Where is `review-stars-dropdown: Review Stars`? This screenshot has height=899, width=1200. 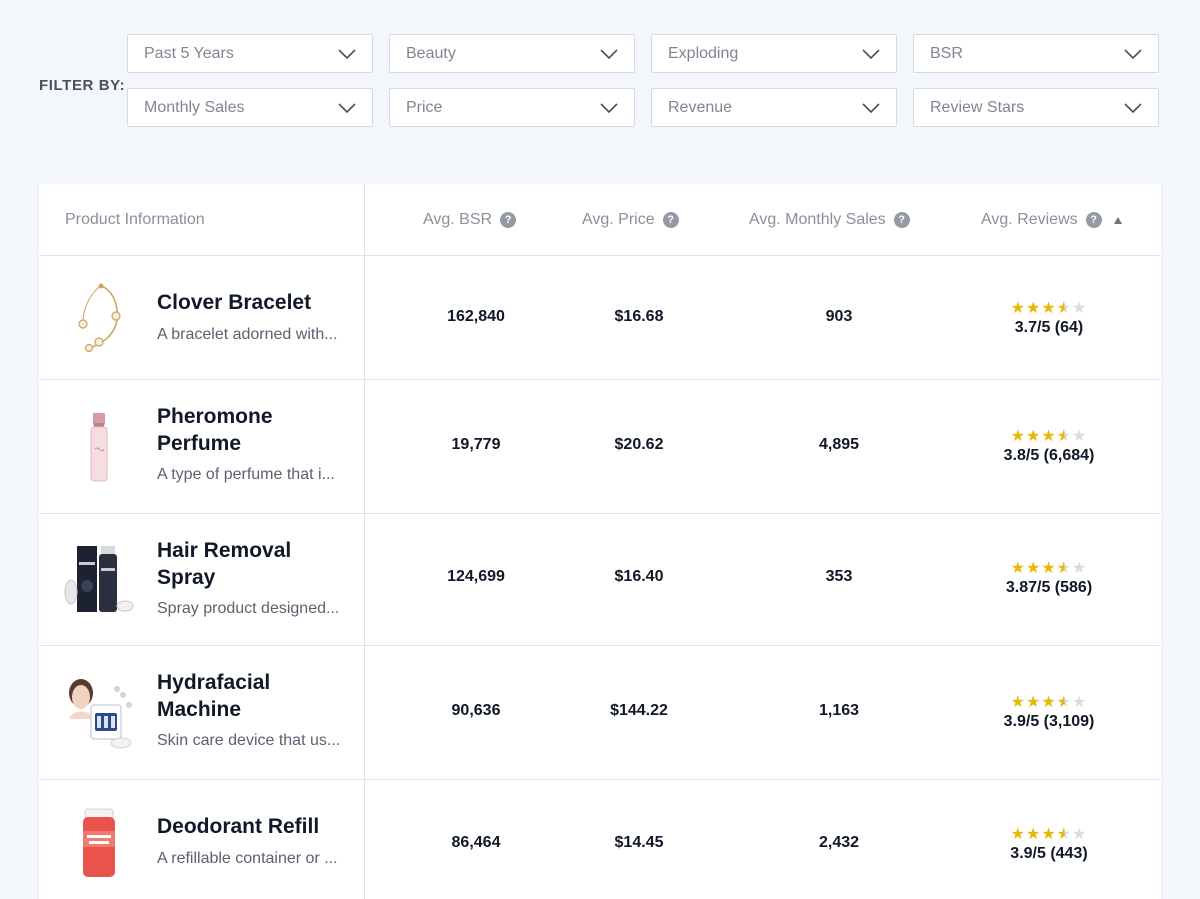
review-stars-dropdown: Review Stars is located at coordinates (1036, 107).